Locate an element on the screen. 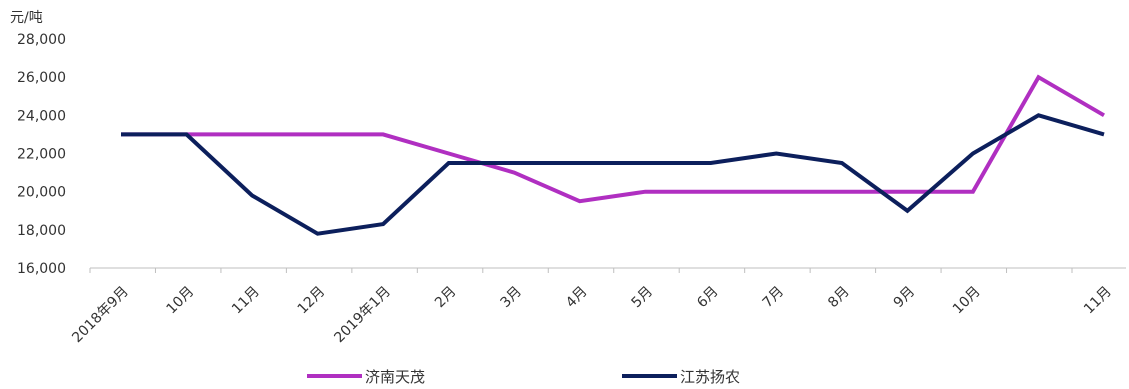  x-tick-label: 5月 is located at coordinates (643, 298).